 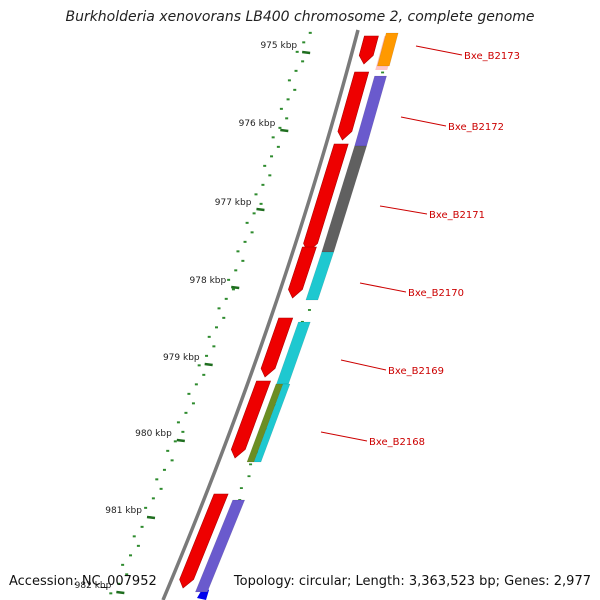 I want to click on gene-label: Bxe_B2168, so click(x=397, y=442).